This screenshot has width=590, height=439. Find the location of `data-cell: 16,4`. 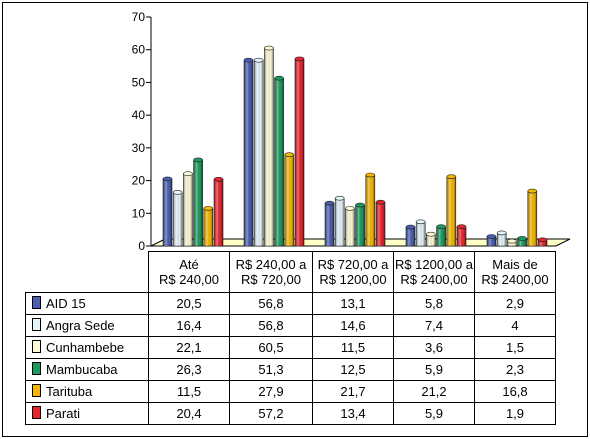

data-cell: 16,4 is located at coordinates (189, 325).